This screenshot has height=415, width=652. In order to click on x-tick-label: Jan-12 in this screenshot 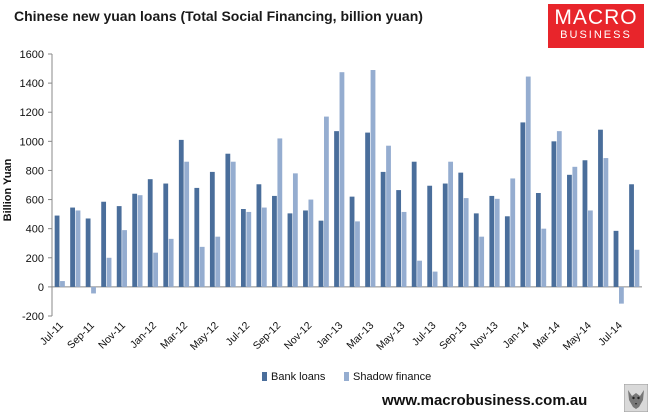, I will do `click(143, 335)`.